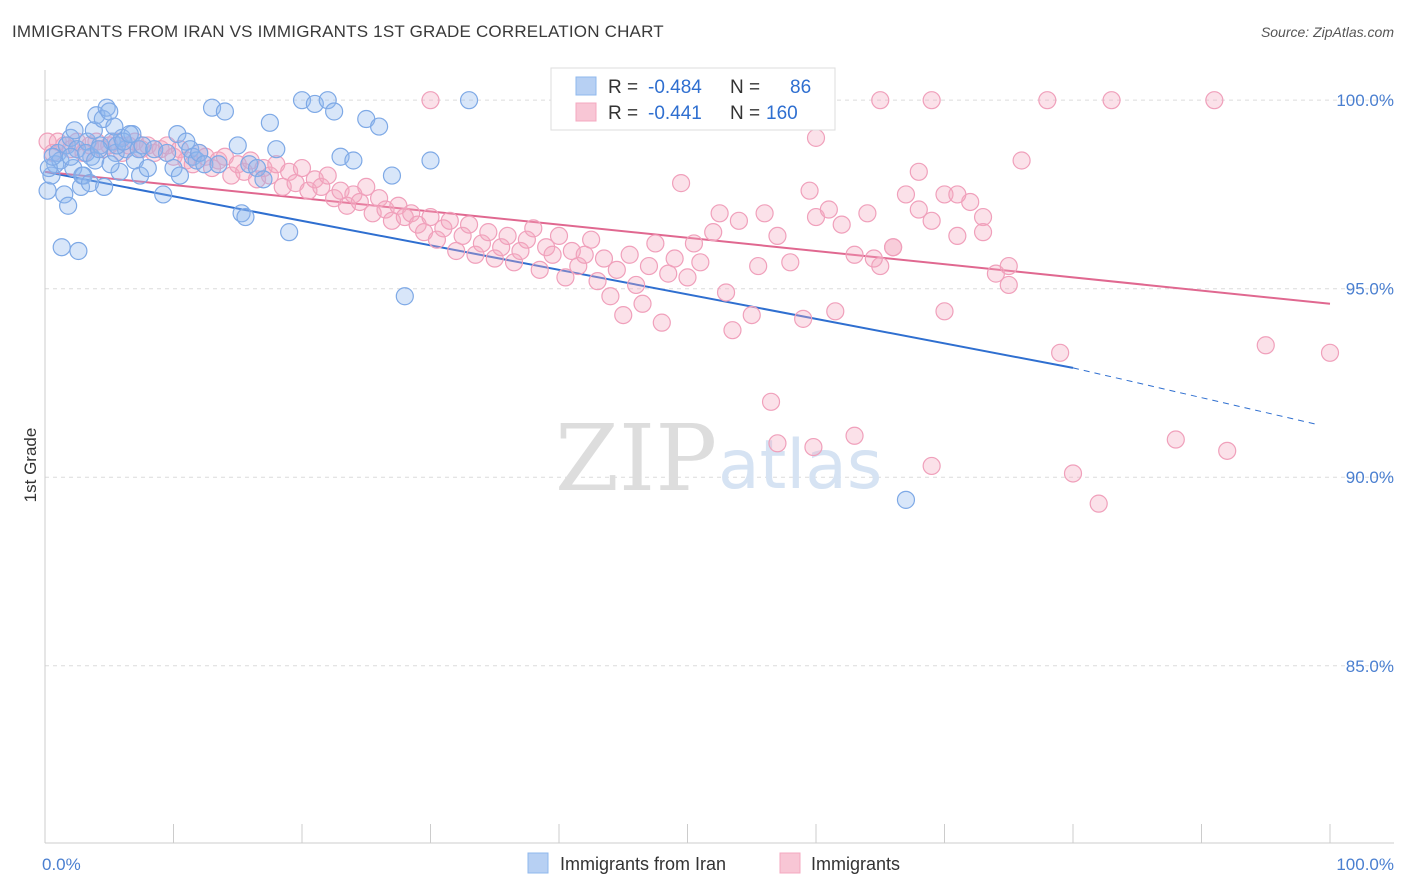 The width and height of the screenshot is (1406, 892). Describe the element at coordinates (623, 113) in the screenshot. I see `legend-r-label-1: R =` at that location.